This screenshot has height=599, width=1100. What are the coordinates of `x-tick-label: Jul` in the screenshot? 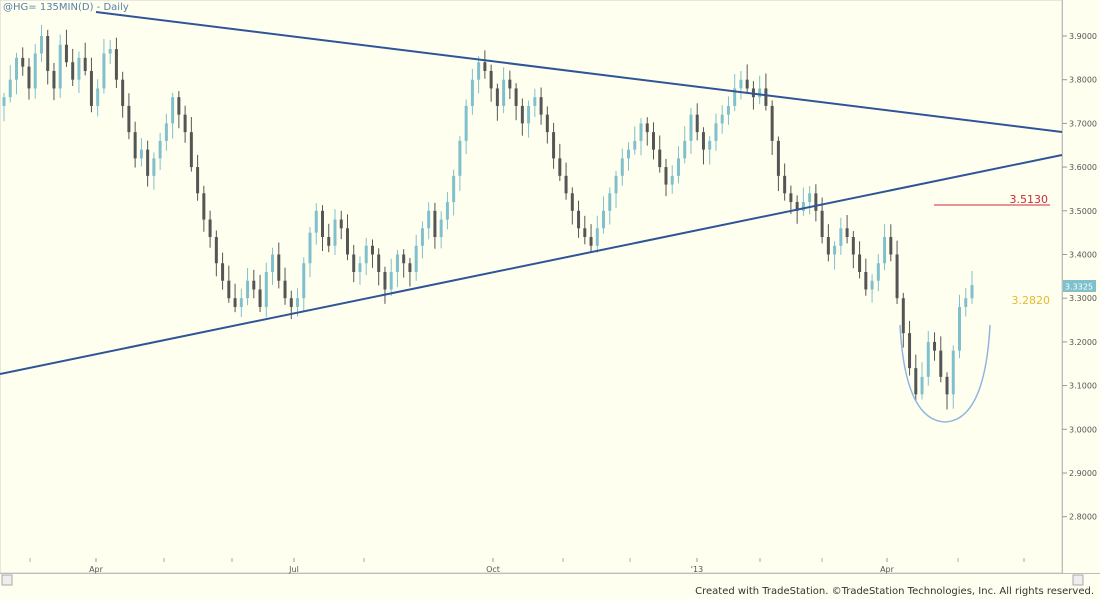 It's located at (293, 569).